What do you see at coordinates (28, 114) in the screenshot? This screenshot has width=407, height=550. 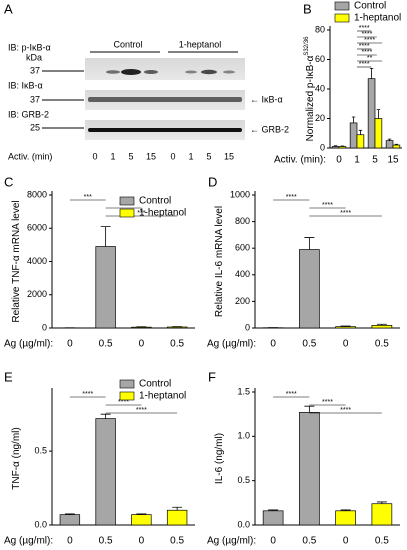 I see `blot-row-label: IB: GRB-2` at bounding box center [28, 114].